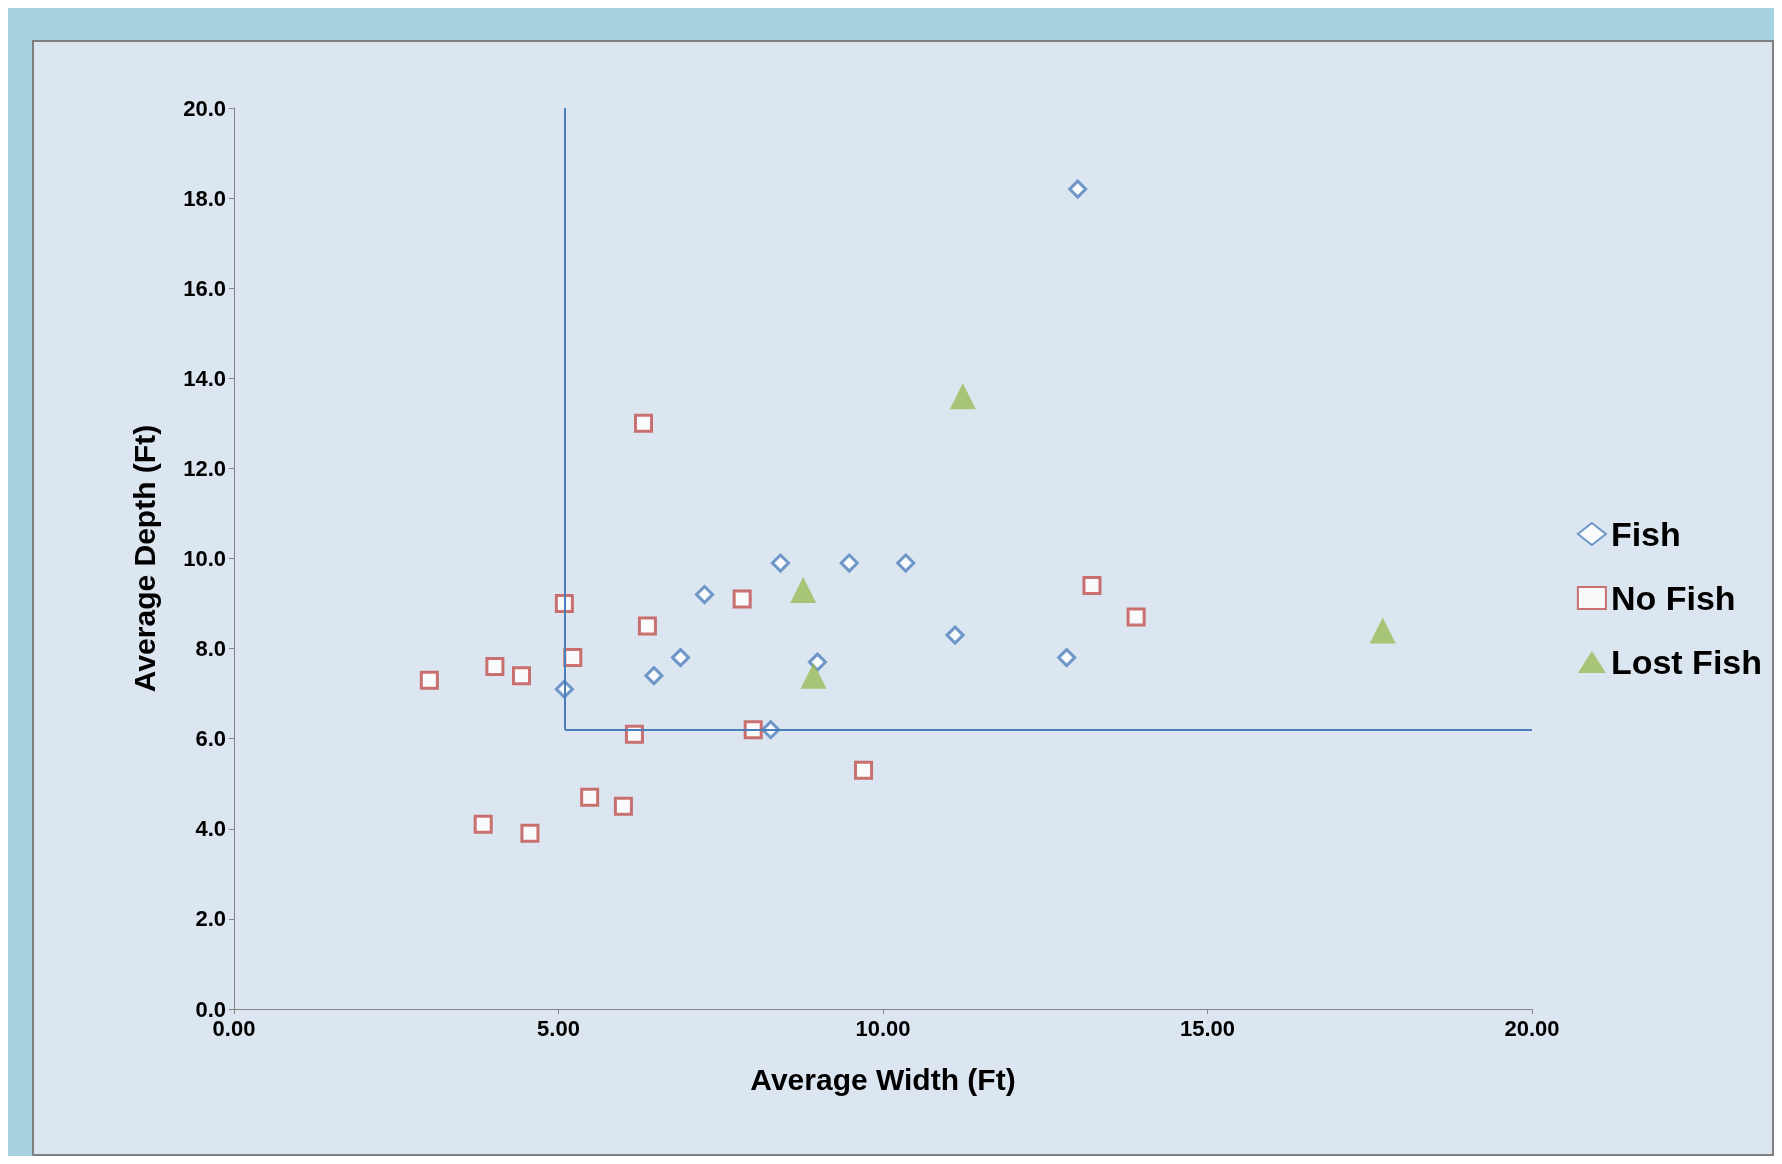  Describe the element at coordinates (558, 1028) in the screenshot. I see `x-tick-label: 5.00` at that location.